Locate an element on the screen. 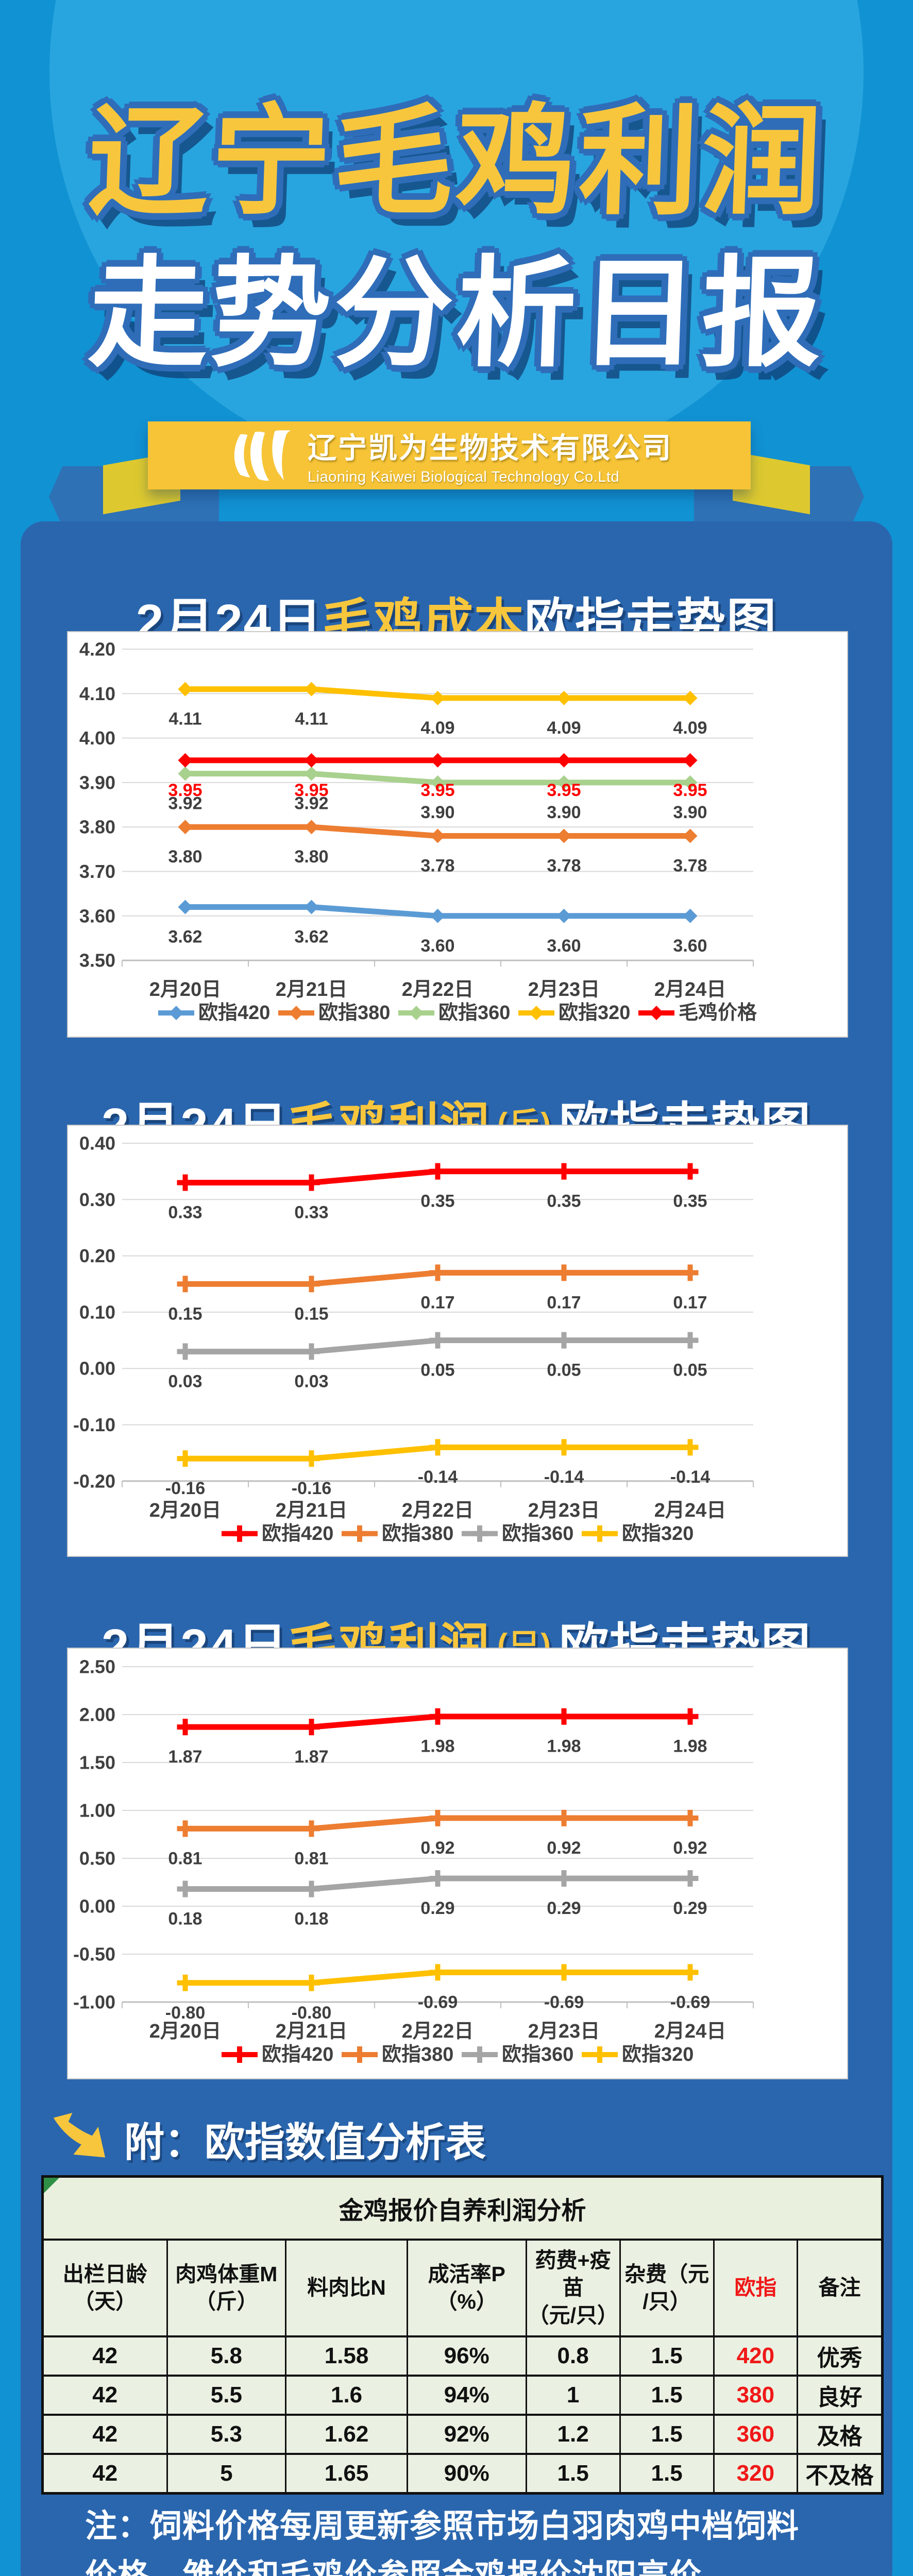  svg-text: 3.92 is located at coordinates (311, 804).